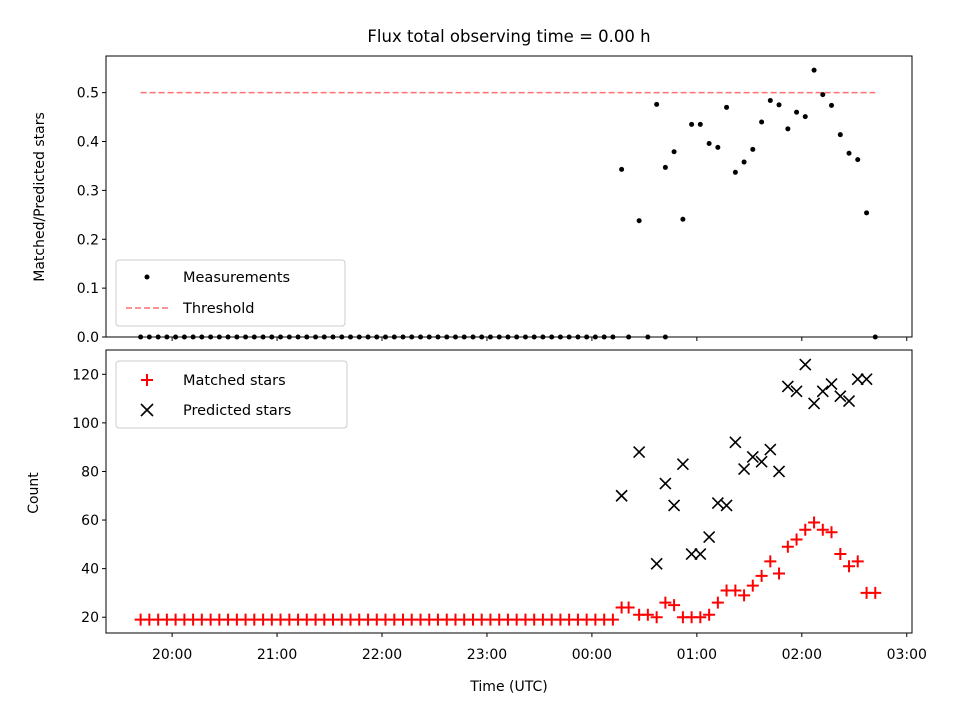 The width and height of the screenshot is (960, 720). I want to click on top-y-tick-label: 0.2, so click(88, 240).